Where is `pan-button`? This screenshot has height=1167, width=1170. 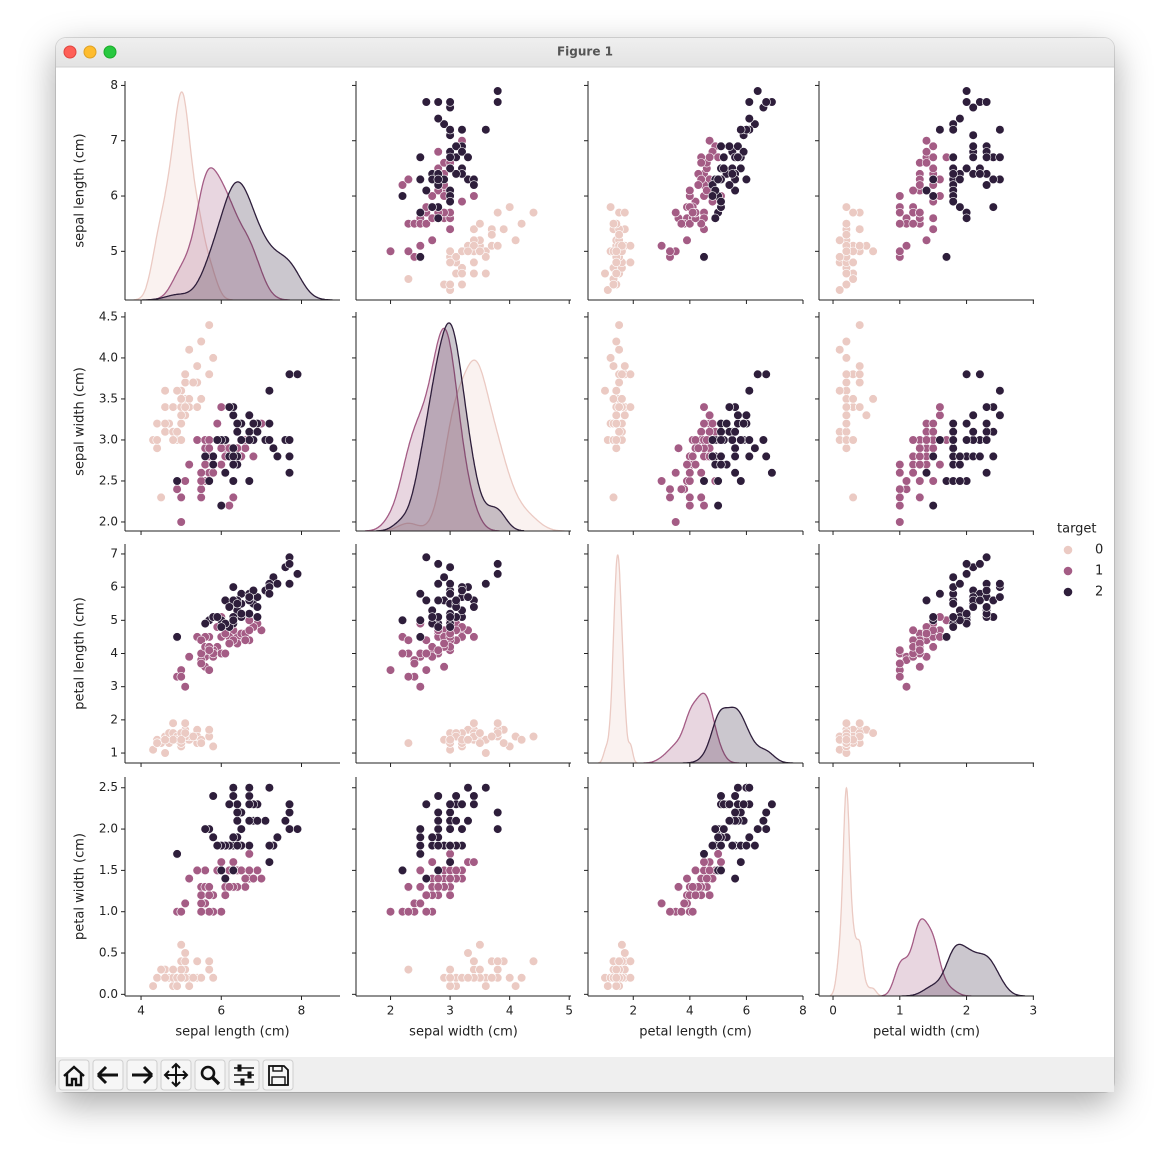
pan-button is located at coordinates (176, 1075).